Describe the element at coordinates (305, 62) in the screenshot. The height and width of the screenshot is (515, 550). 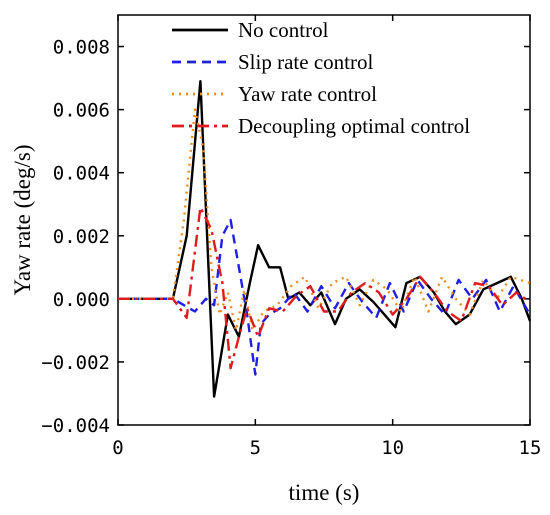
I see `legend-label: Slip rate control` at that location.